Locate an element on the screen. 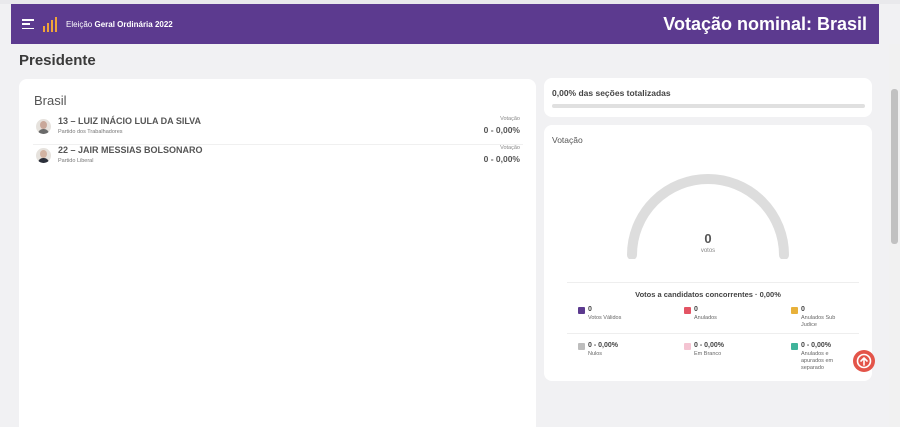 The height and width of the screenshot is (427, 900). candidate-name: 13 – LUIZ INÁCIO LULA DA SILVA is located at coordinates (130, 121).